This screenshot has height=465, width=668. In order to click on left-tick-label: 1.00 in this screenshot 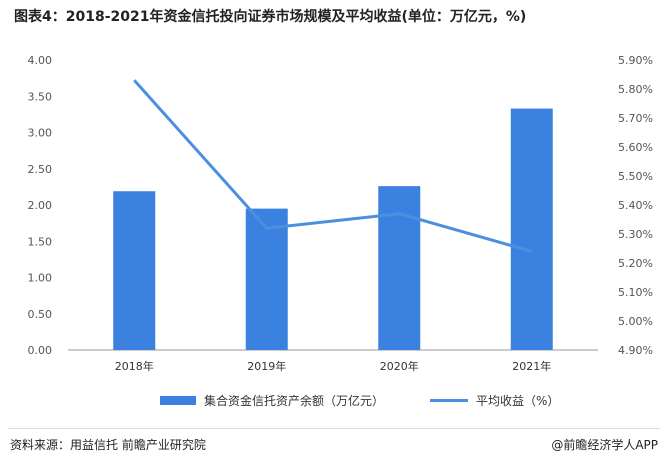, I will do `click(40, 278)`.